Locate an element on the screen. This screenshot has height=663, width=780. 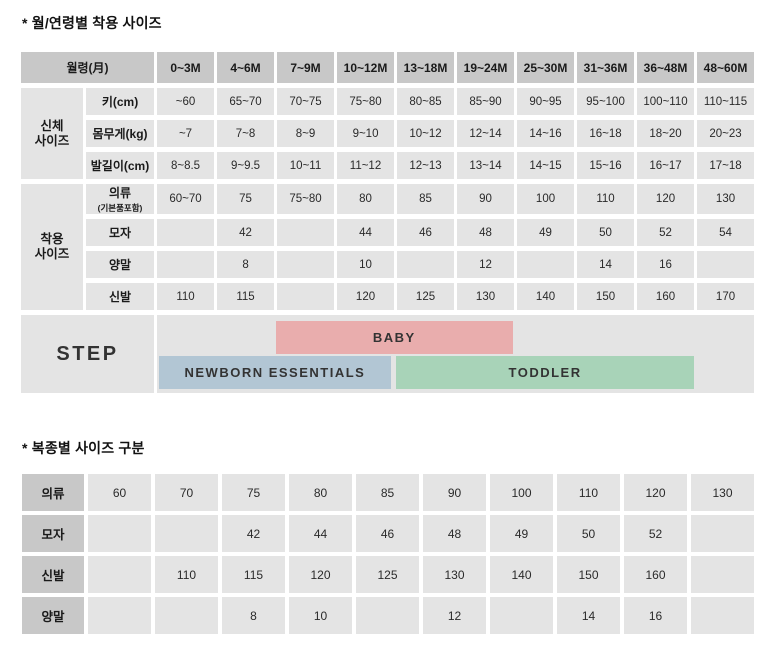
size-cell: 75 is located at coordinates (246, 199).